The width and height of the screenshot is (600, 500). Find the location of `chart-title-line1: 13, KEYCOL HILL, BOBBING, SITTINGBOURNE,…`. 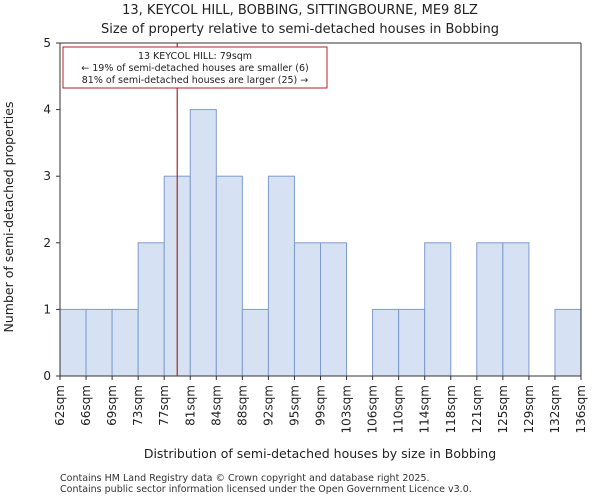

chart-title-line1: 13, KEYCOL HILL, BOBBING, SITTINGBOURNE,… is located at coordinates (300, 10).